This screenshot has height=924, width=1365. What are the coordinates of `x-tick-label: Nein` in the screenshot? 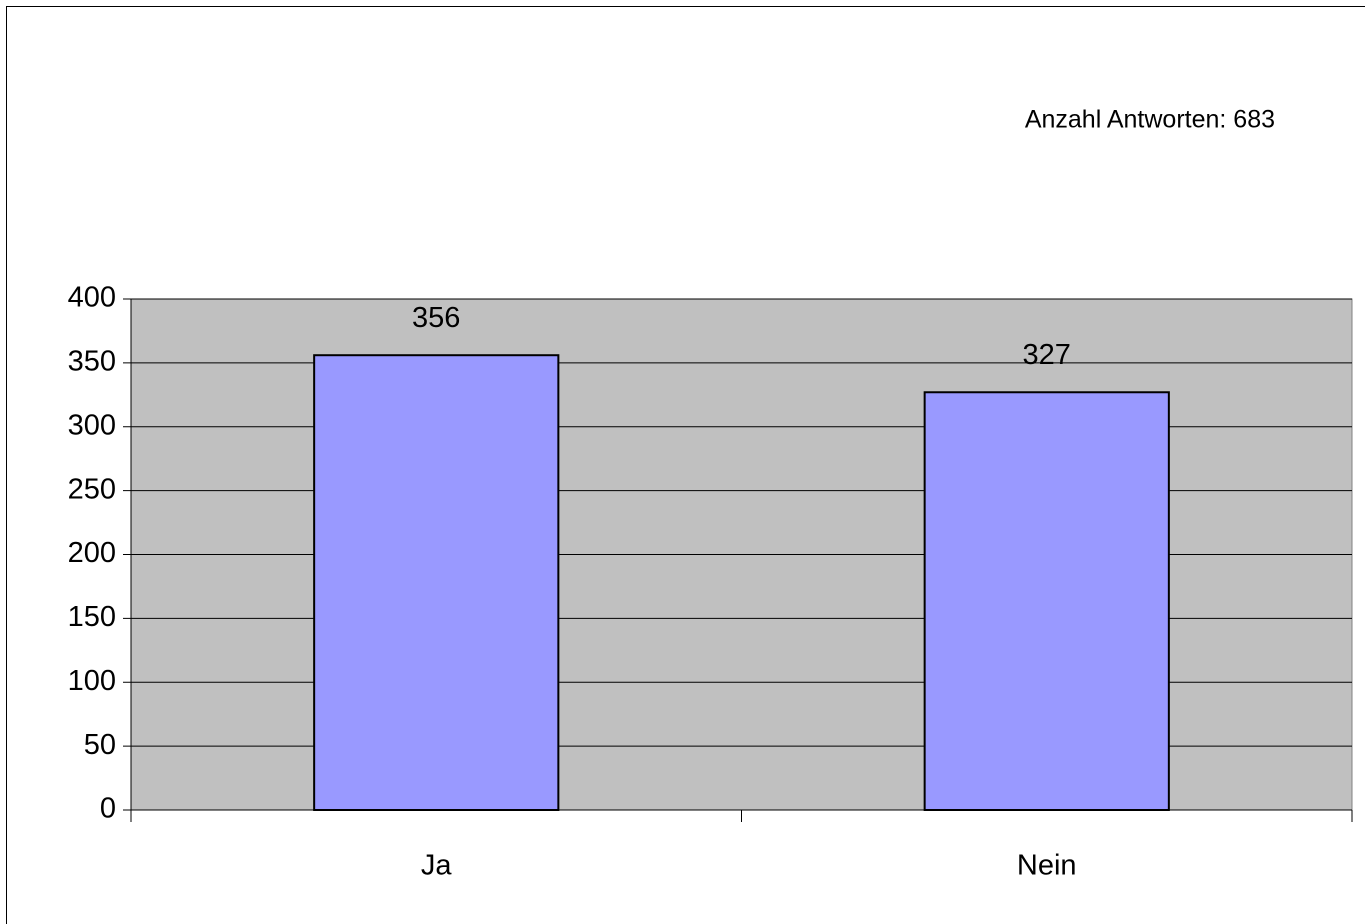 It's located at (1047, 866).